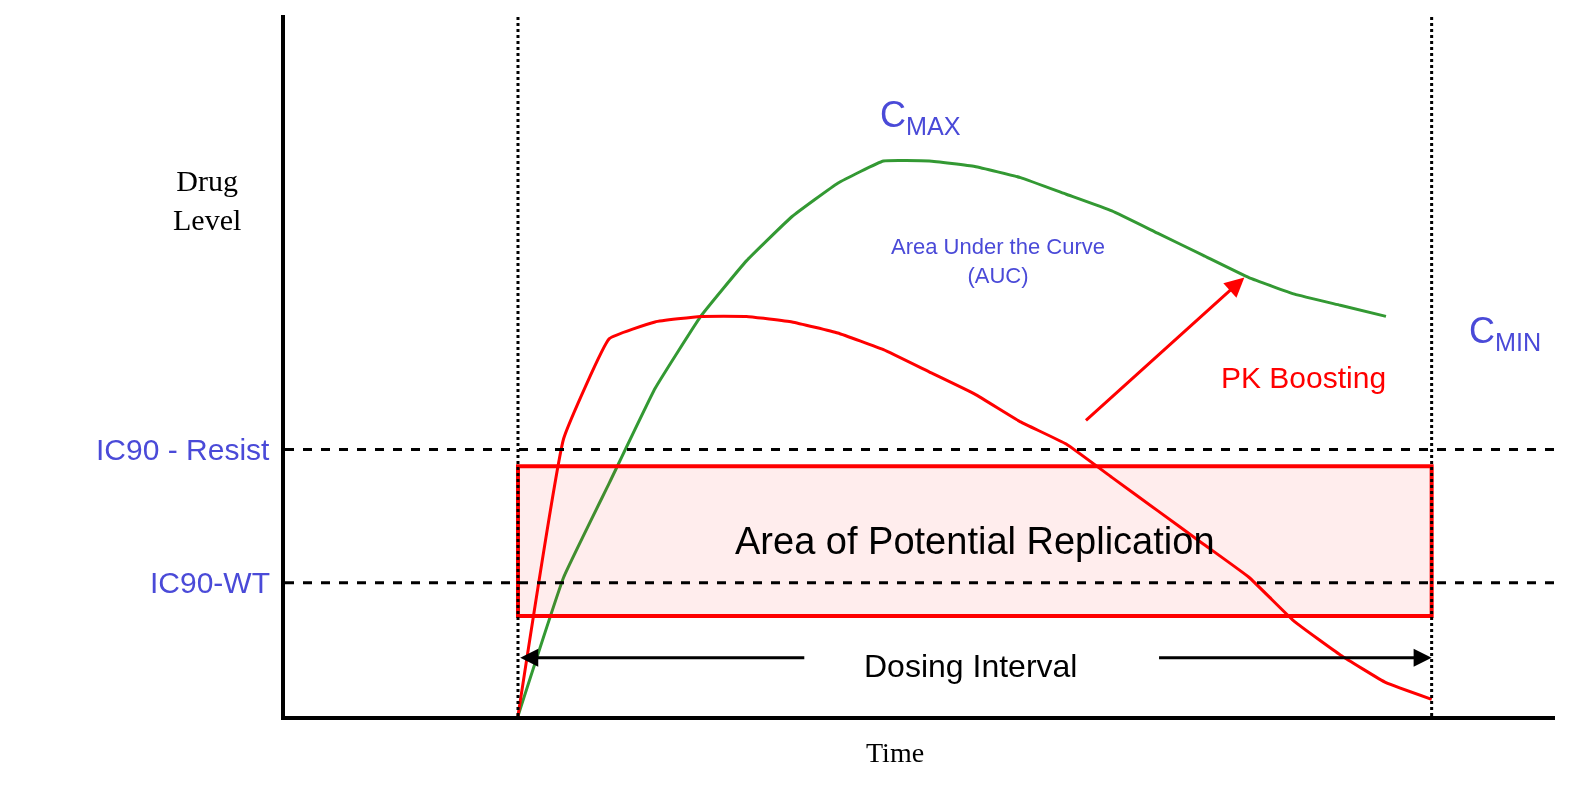 The width and height of the screenshot is (1584, 793). Describe the element at coordinates (895, 752) in the screenshot. I see `x-axis-title: Time` at that location.